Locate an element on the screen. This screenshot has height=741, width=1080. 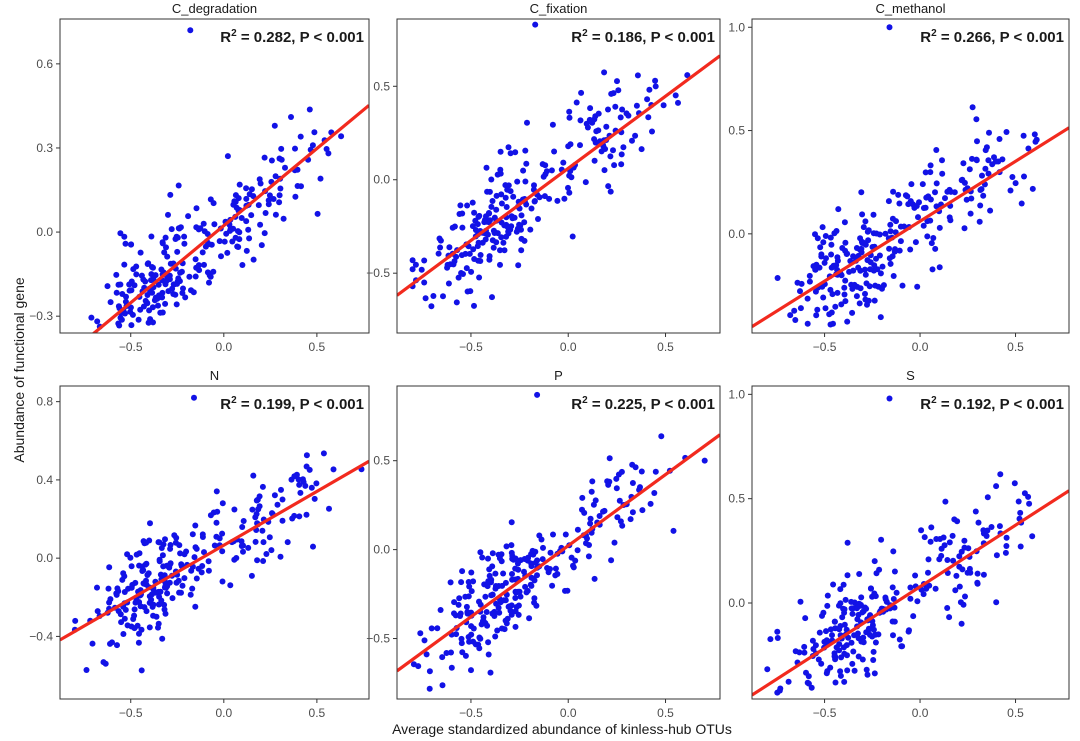
data-point-outlier is located at coordinates (190, 30).